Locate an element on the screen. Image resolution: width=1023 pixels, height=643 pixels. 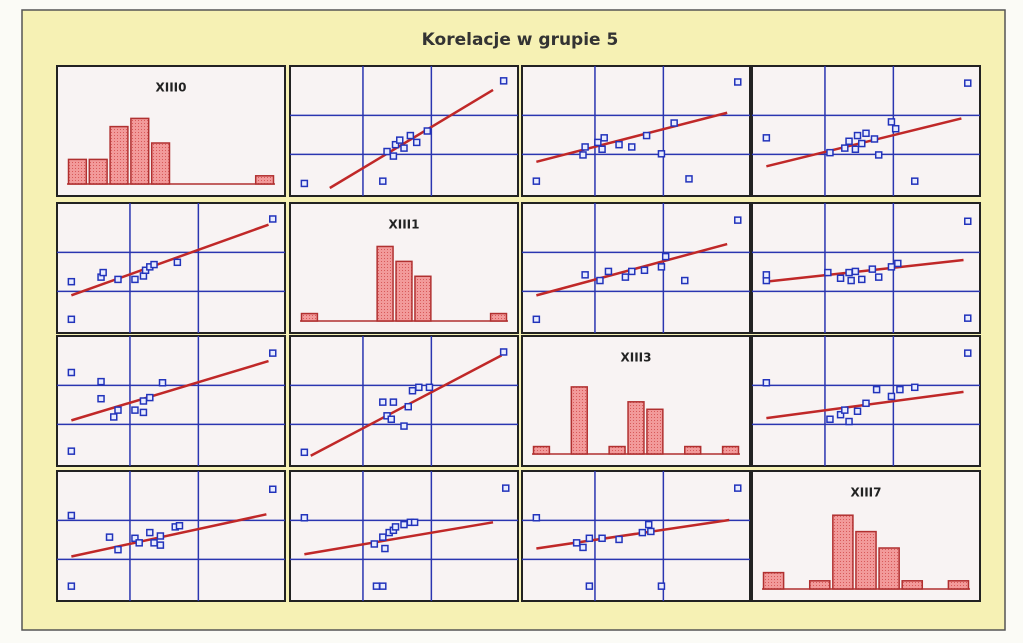
histogram-title: XIII0 is located at coordinates (171, 88).